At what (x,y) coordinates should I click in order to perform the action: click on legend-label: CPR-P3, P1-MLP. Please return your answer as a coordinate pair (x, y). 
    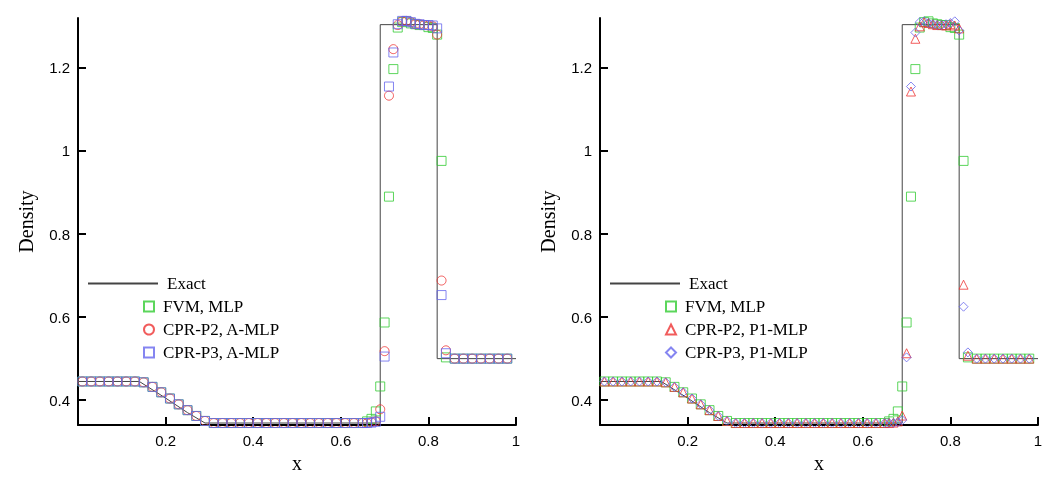
    Looking at the image, I should click on (746, 352).